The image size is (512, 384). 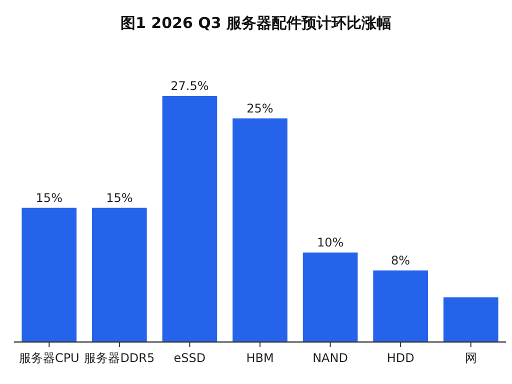 What do you see at coordinates (260, 358) in the screenshot?
I see `x-tick-label: HBM` at bounding box center [260, 358].